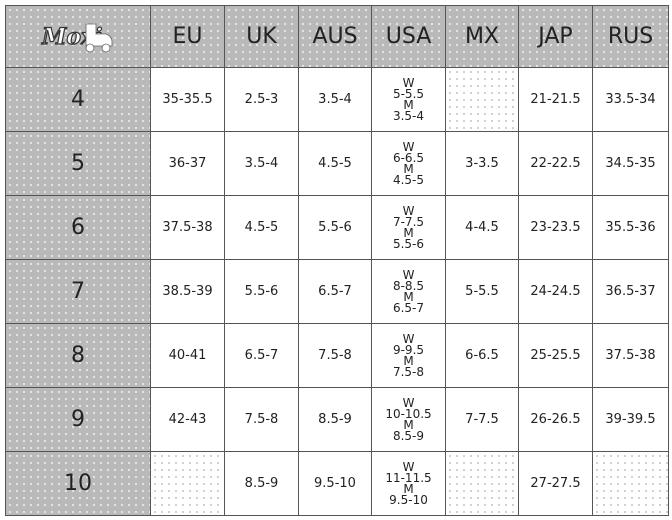 The image size is (672, 520). I want to click on cell-uk: 6.5-7, so click(261, 355).